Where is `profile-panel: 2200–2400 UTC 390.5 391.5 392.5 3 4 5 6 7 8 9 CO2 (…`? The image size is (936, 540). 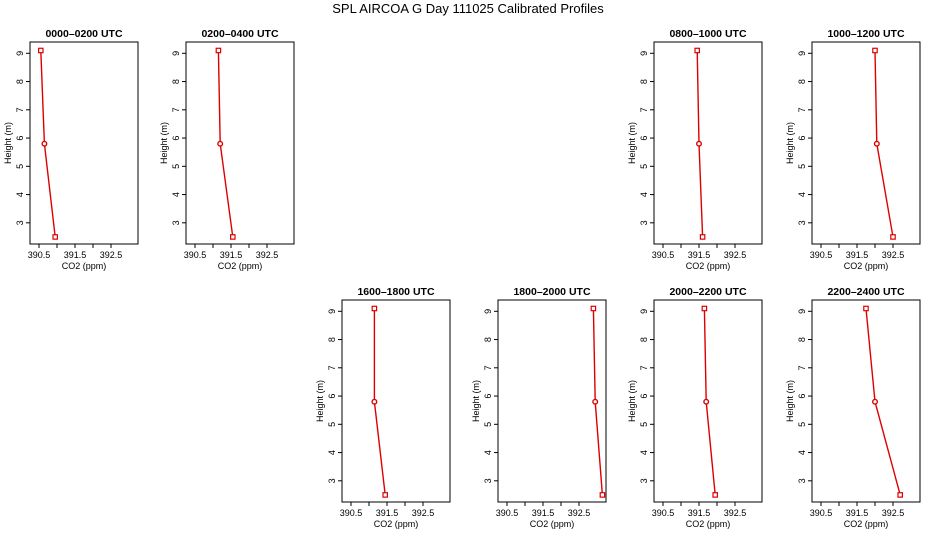 profile-panel: 2200–2400 UTC 390.5 391.5 392.5 3 4 5 6 7 8 9 CO2 (… is located at coordinates (853, 407).